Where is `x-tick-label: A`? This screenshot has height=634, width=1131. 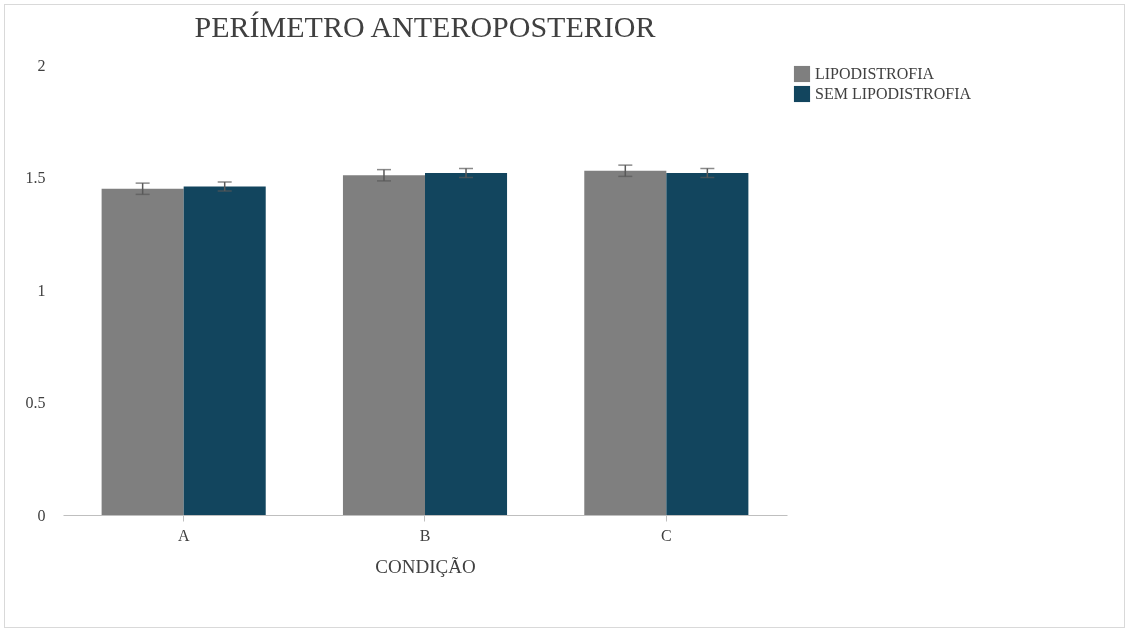
x-tick-label: A is located at coordinates (183, 535).